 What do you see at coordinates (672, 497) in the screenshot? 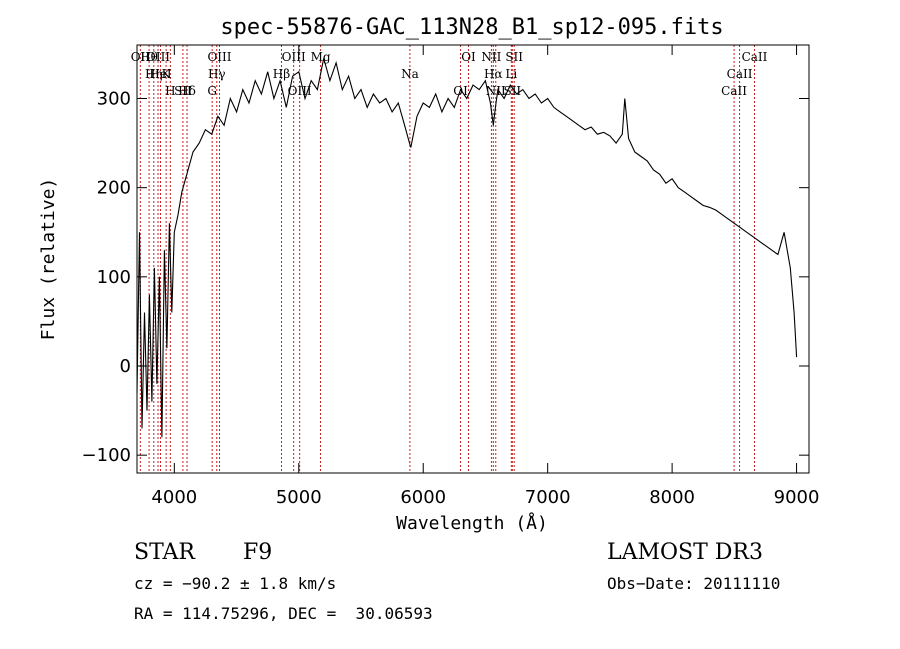
I see `x-tick-label-4: 8000` at bounding box center [672, 497].